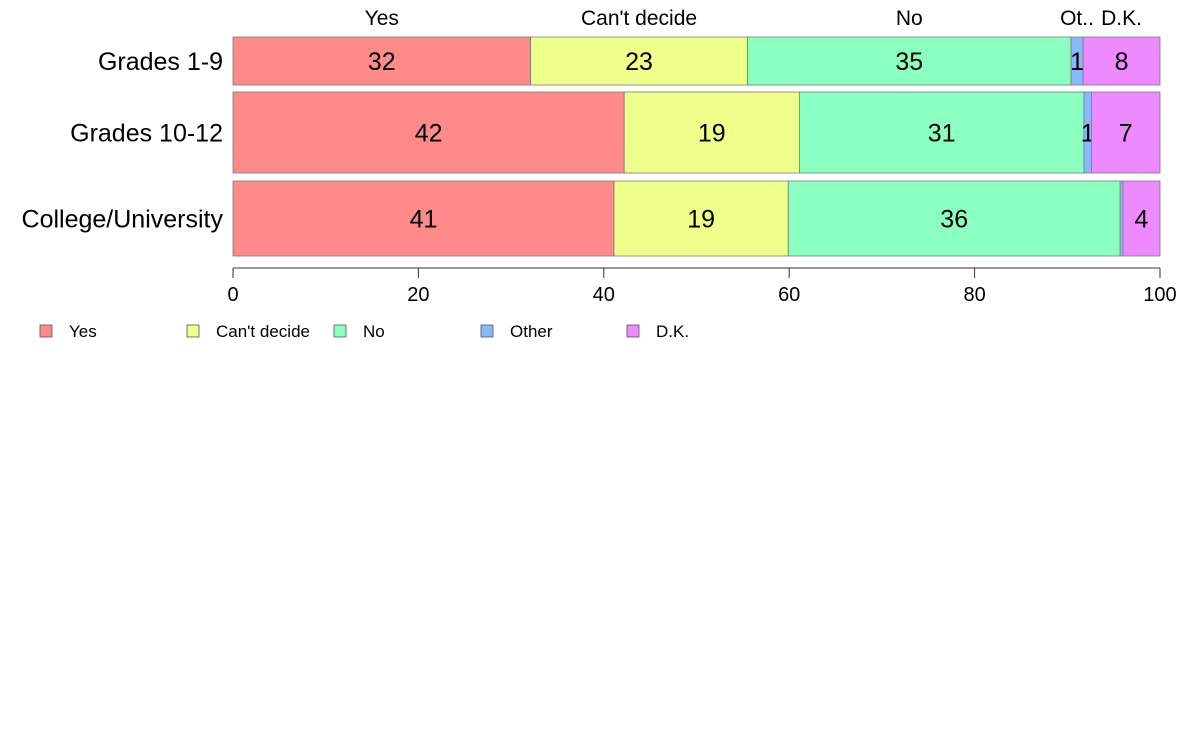 The height and width of the screenshot is (736, 1188). What do you see at coordinates (909, 18) in the screenshot?
I see `top-label-no: No` at bounding box center [909, 18].